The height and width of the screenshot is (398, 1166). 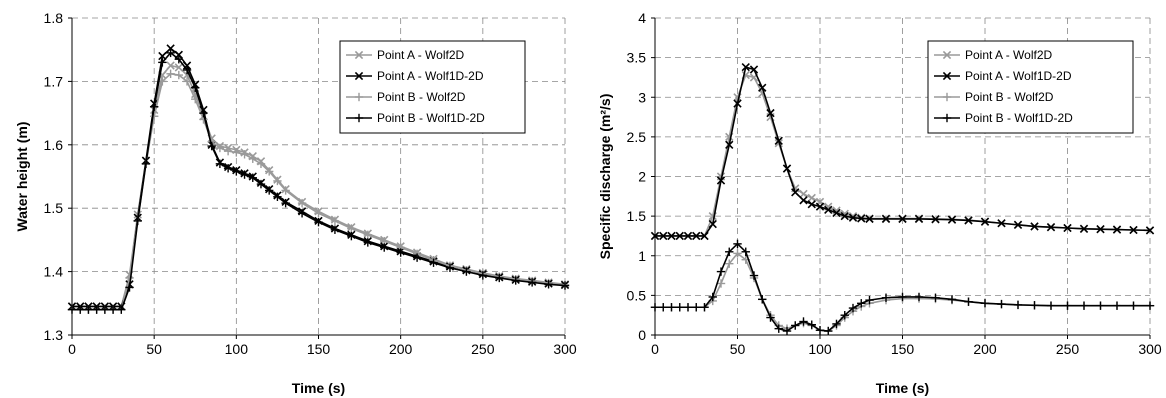 I want to click on x-tick-label: 300, so click(x=565, y=349).